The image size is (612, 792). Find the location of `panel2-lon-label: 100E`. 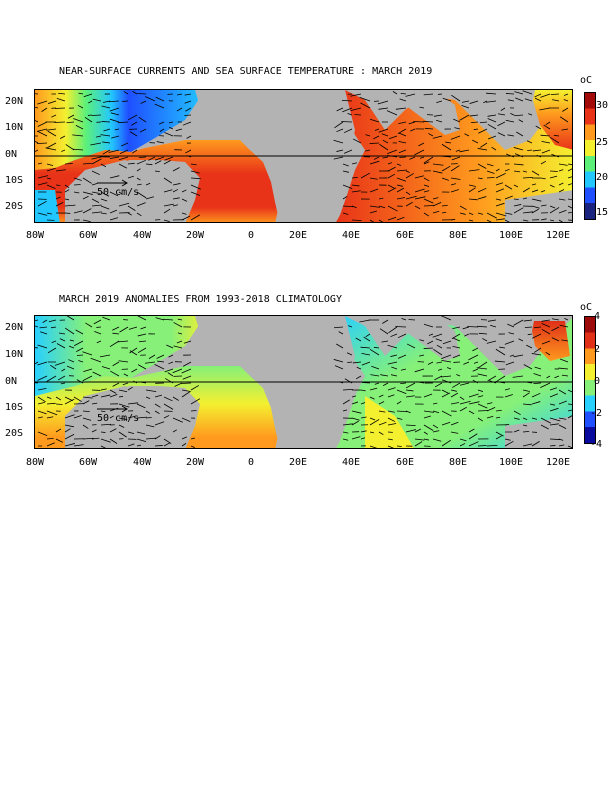

panel2-lon-label: 100E is located at coordinates (511, 462).